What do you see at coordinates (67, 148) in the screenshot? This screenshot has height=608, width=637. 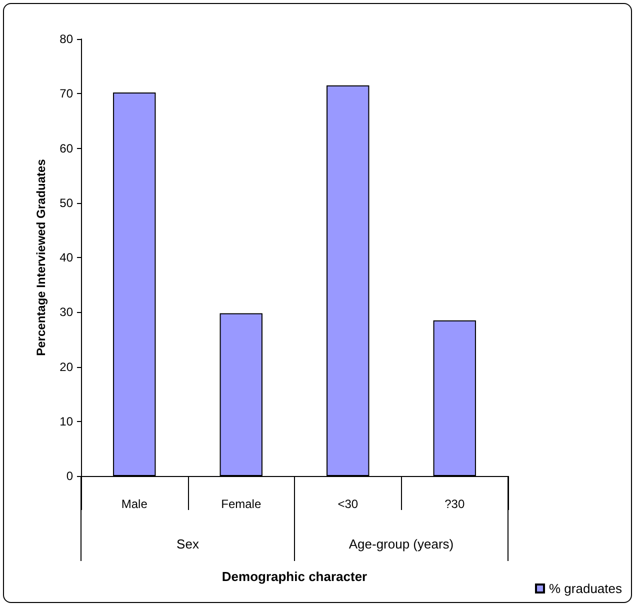 I see `y-tick-label: 60` at bounding box center [67, 148].